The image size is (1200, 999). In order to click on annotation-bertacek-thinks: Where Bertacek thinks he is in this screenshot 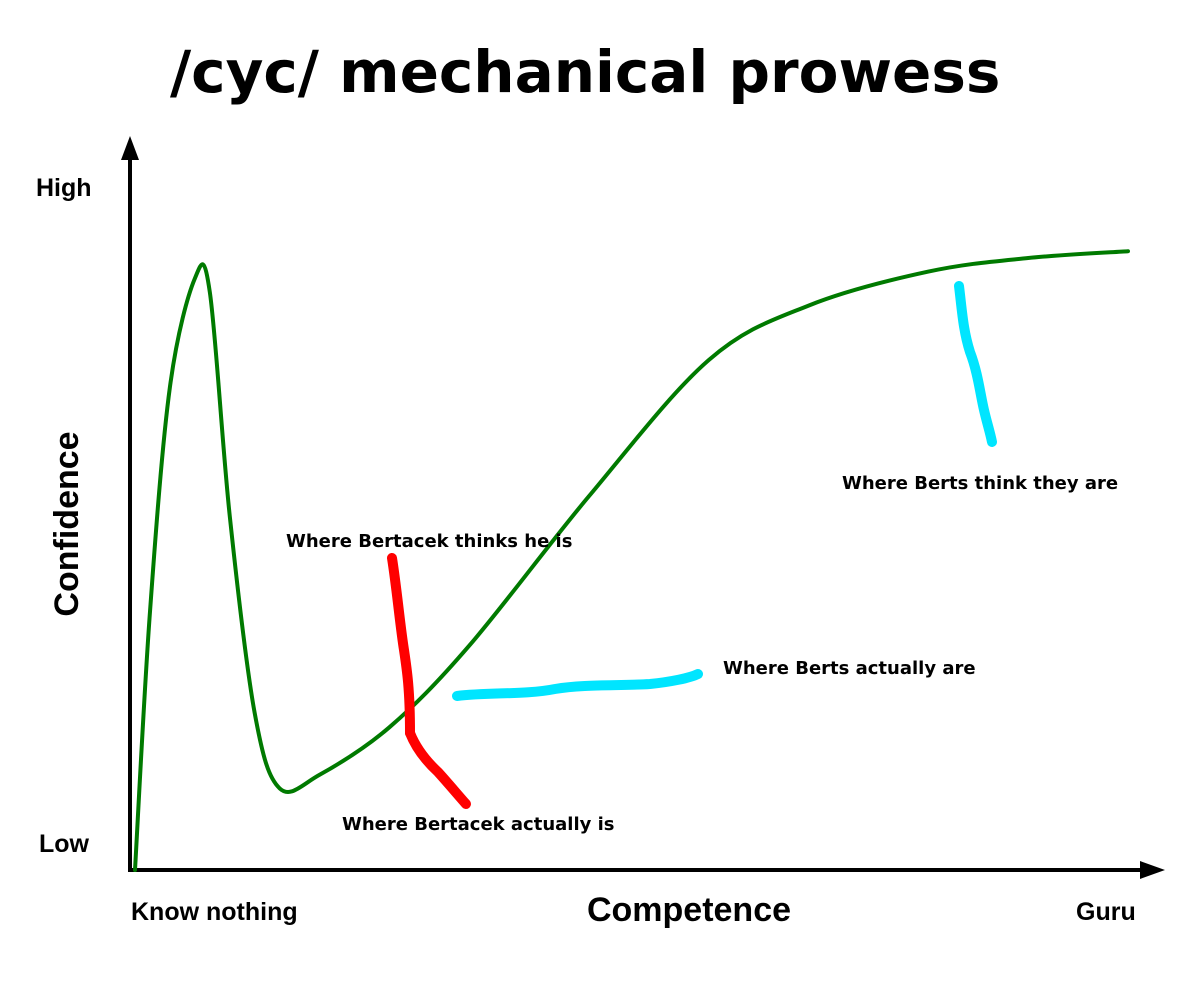, I will do `click(429, 541)`.